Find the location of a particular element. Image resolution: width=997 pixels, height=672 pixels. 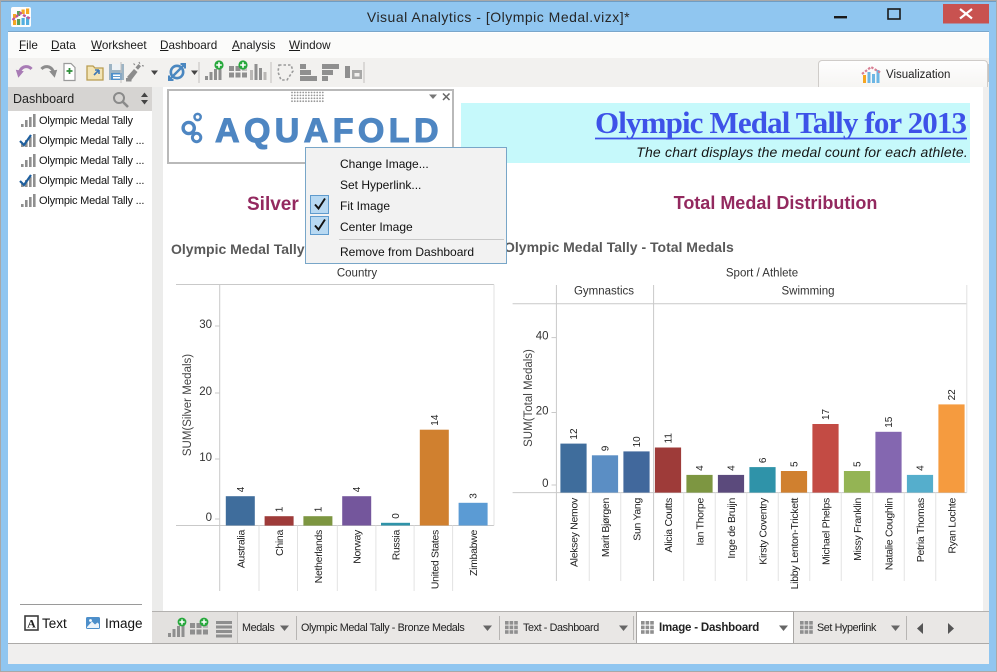

svg-text: A is located at coordinates (31, 624).